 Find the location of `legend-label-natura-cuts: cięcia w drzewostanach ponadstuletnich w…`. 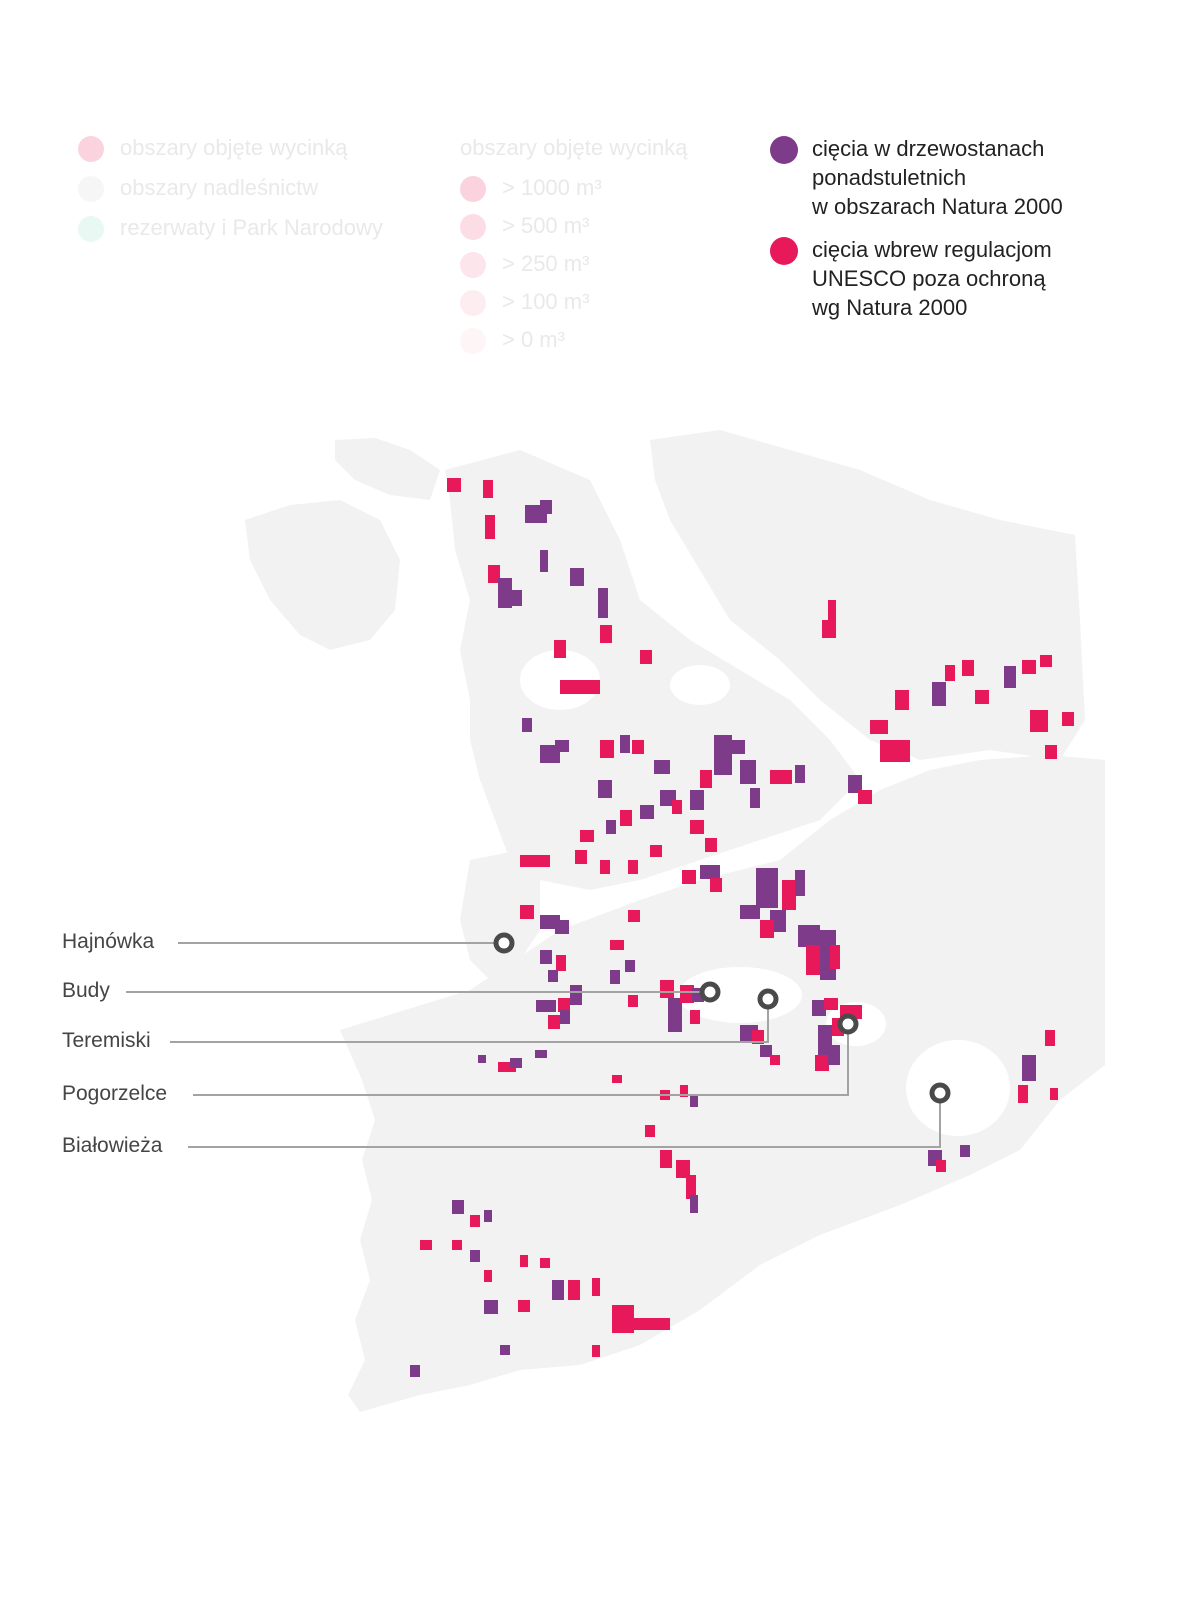

legend-label-natura-cuts: cięcia w drzewostanach ponadstuletnich w… is located at coordinates (937, 177).